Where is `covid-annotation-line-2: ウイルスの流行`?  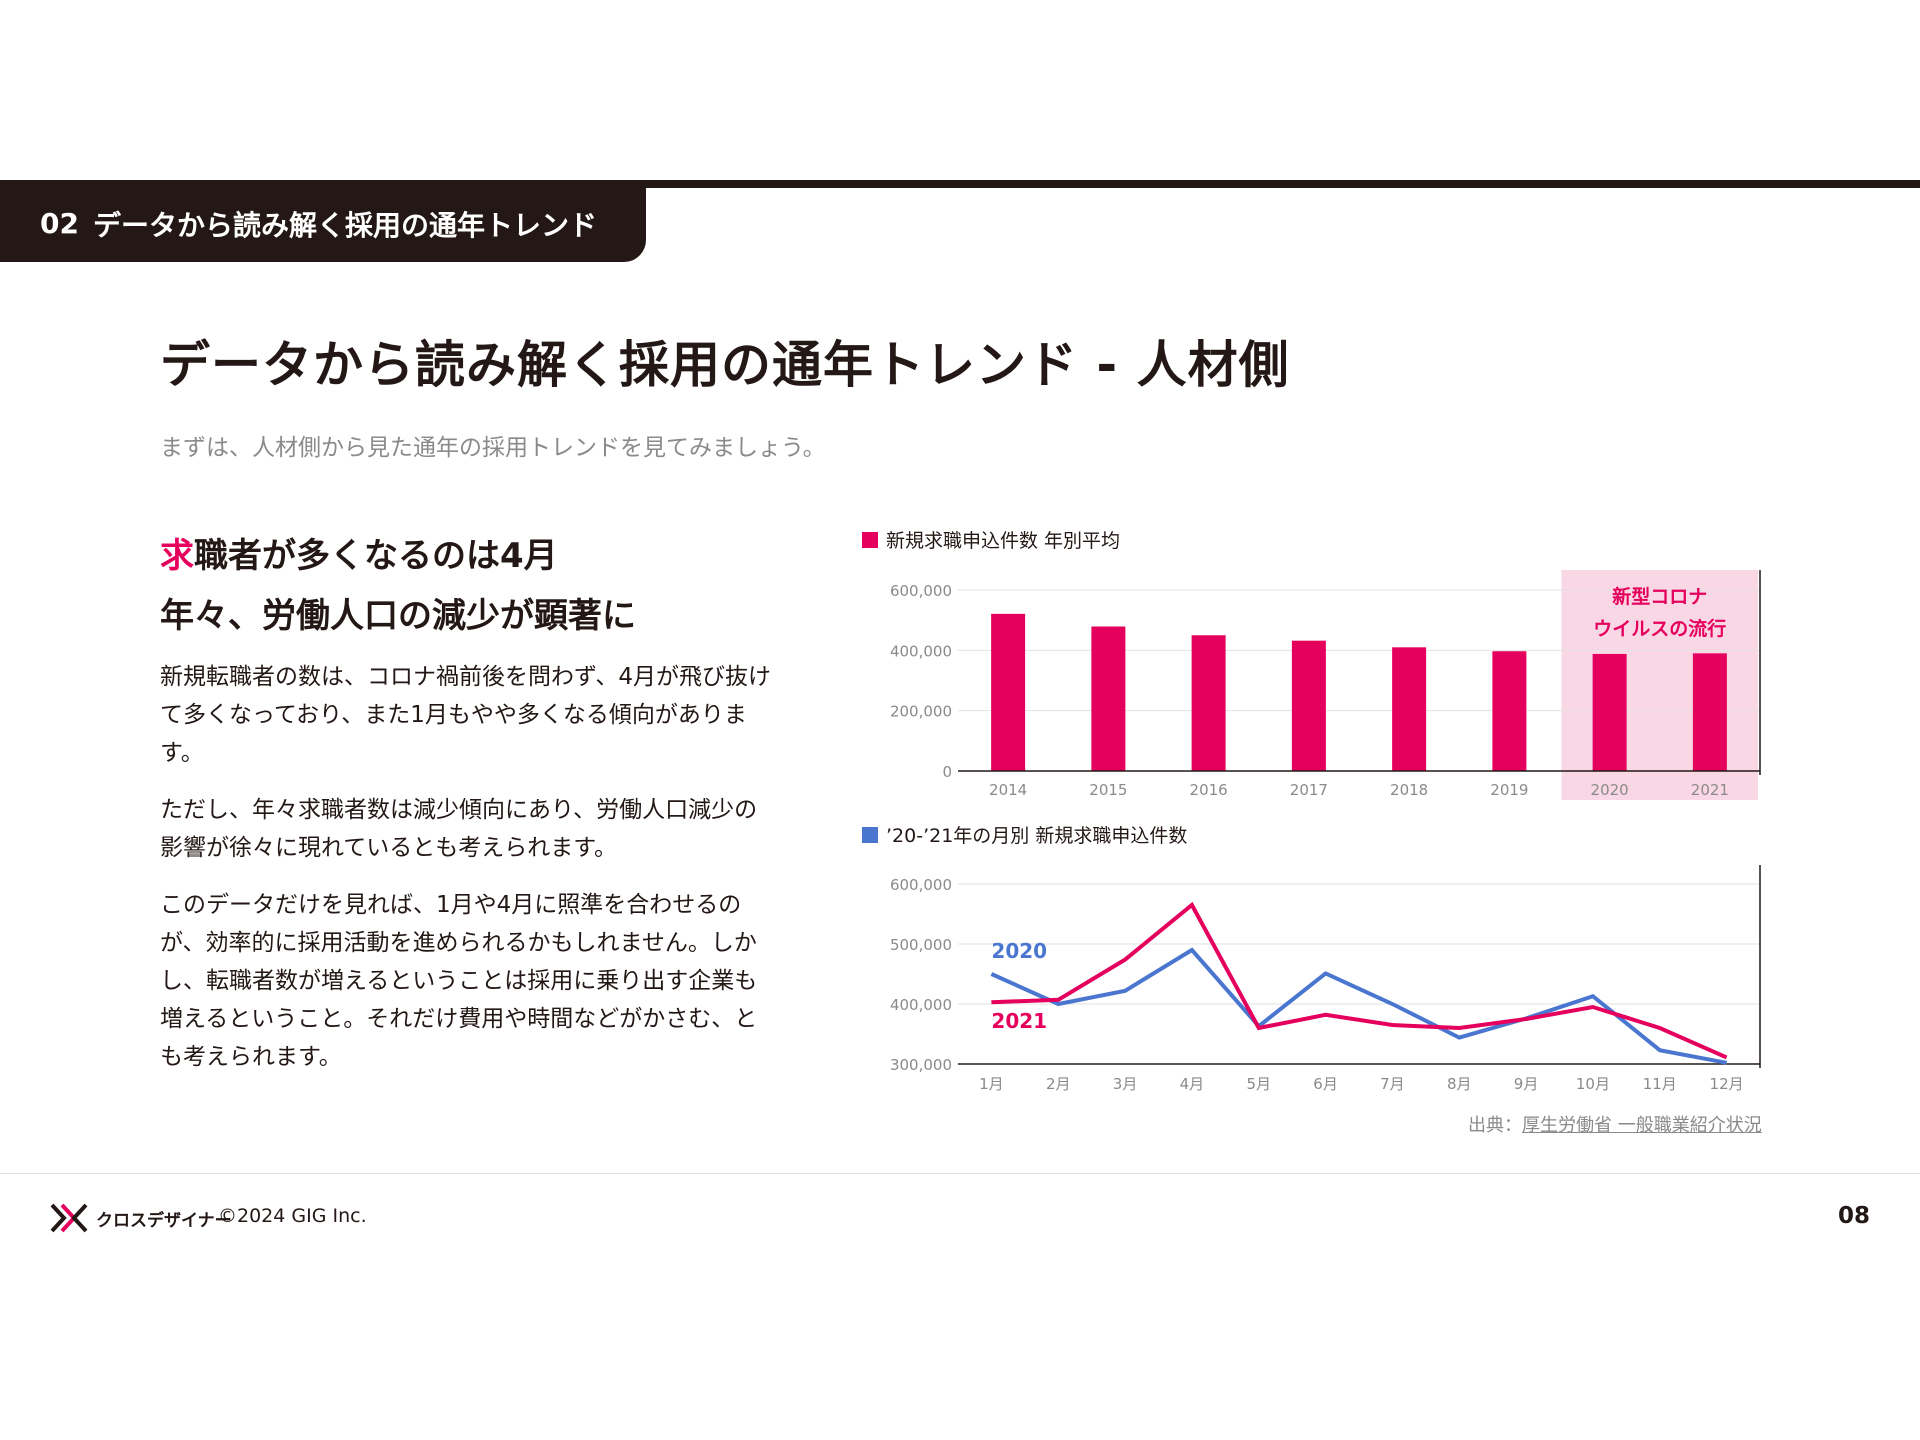 covid-annotation-line-2: ウイルスの流行 is located at coordinates (1659, 628).